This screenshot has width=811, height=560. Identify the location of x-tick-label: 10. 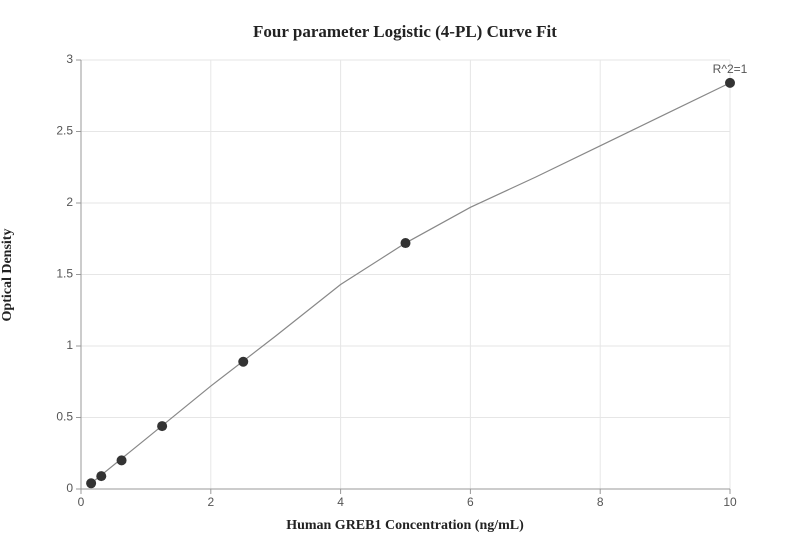
(730, 502).